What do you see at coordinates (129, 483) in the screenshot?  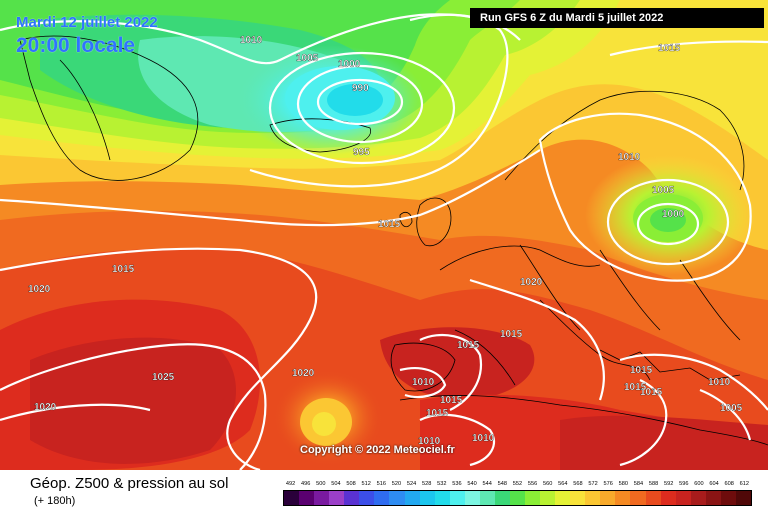 I see `map-title: Géop. Z500 & pression au sol` at bounding box center [129, 483].